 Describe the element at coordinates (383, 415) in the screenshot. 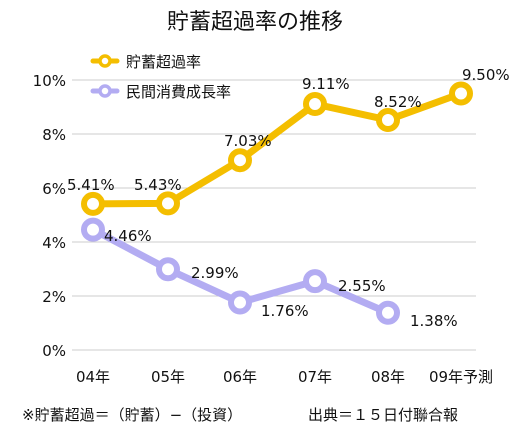

I see `source-note: 出典＝１５日付聯合報` at that location.